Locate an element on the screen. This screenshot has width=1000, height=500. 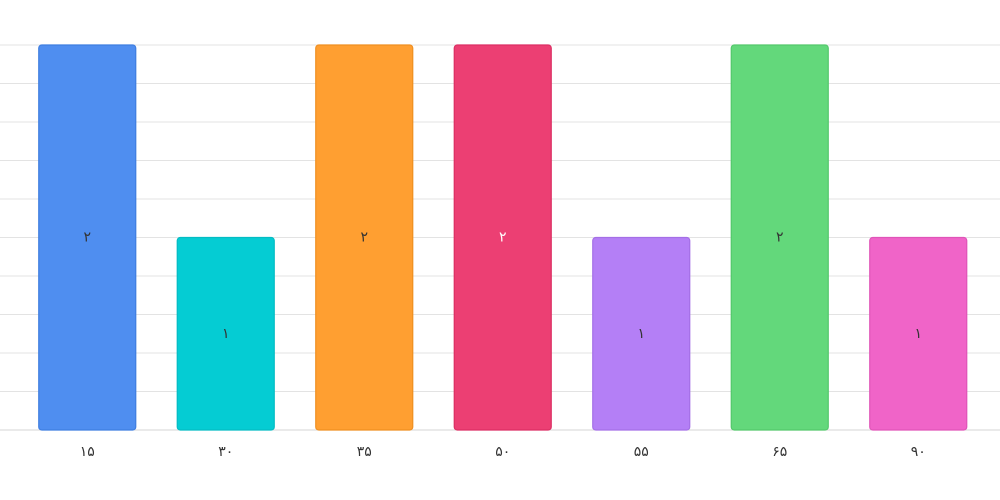
x-tick-label-5: ۵۵ is located at coordinates (641, 452).